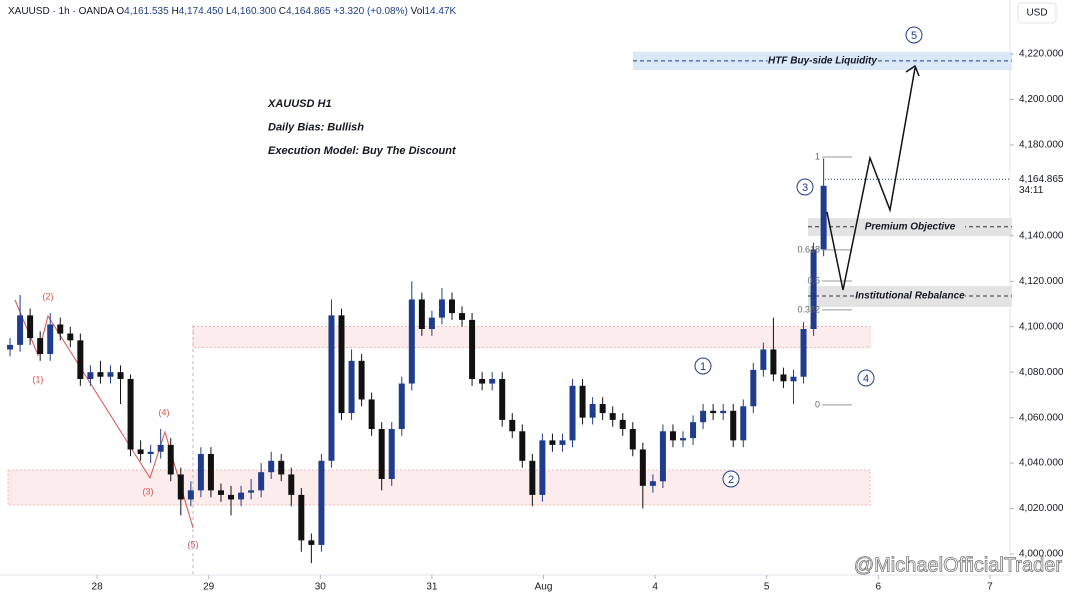 This screenshot has width=1080, height=604. I want to click on x-tick-label: 31, so click(432, 587).